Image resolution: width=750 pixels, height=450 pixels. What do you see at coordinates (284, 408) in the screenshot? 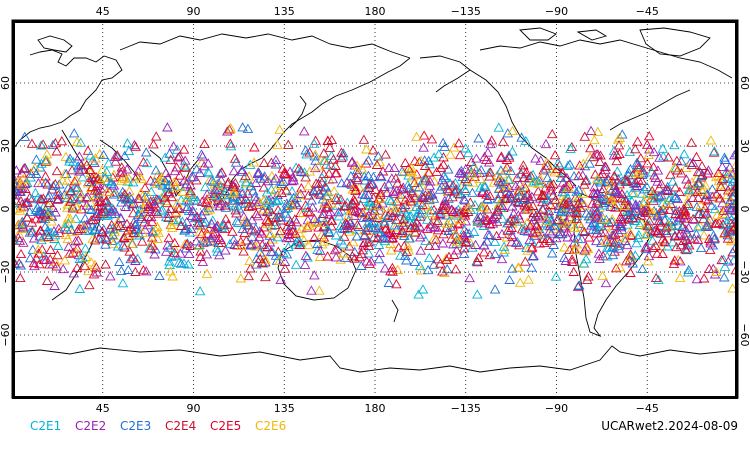
I see `longitude-tick-label: 135` at bounding box center [284, 408].